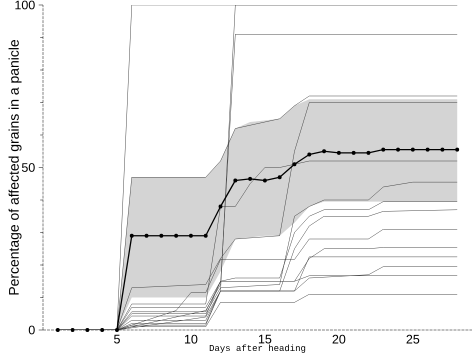 The image size is (474, 363). Describe the element at coordinates (339, 339) in the screenshot. I see `x-tick-label: 20` at that location.